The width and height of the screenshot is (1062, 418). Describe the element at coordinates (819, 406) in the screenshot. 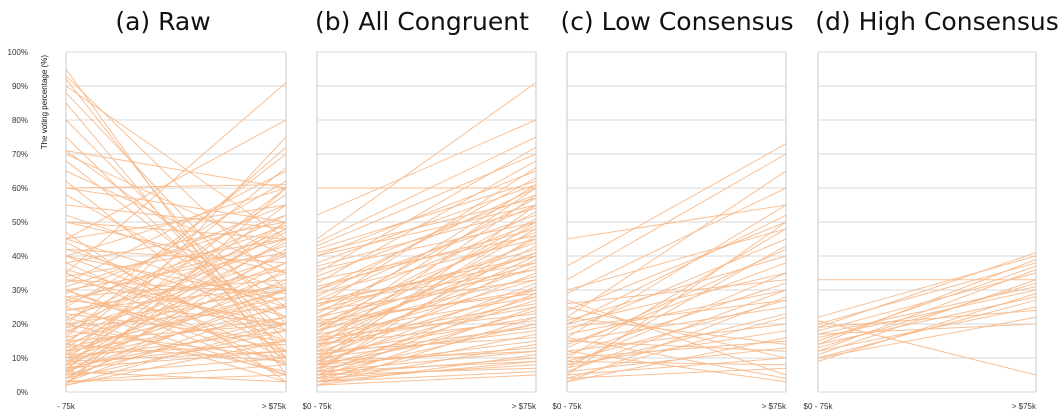

I see `x-tick-label-left: $0 - 75k` at that location.